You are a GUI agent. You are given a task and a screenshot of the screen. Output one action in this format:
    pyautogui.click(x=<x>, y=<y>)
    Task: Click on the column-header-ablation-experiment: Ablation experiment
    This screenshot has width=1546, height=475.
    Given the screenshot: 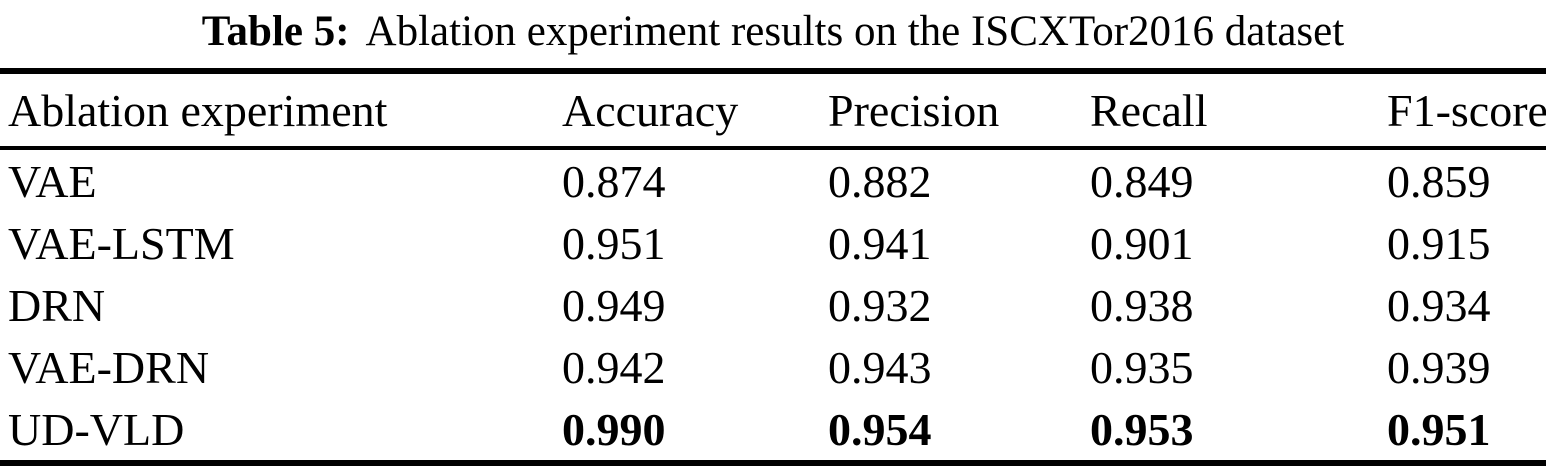 What is the action you would take?
    pyautogui.click(x=277, y=110)
    